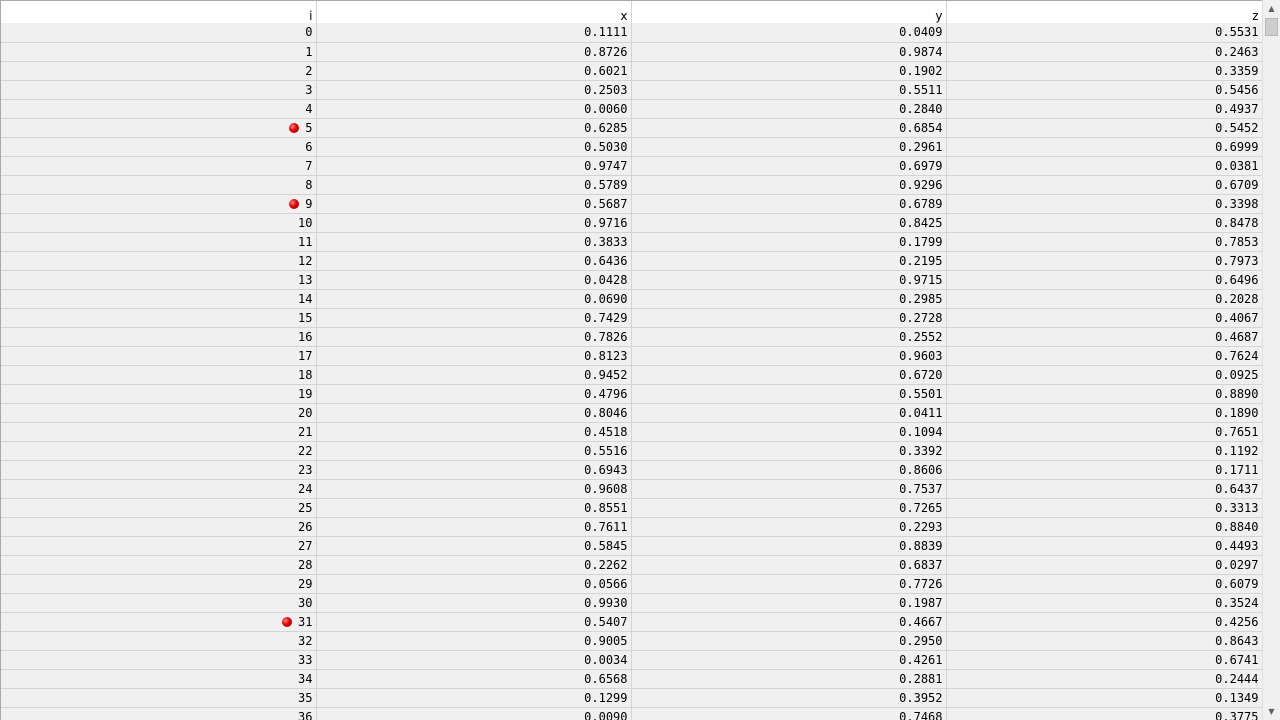 The image size is (1280, 720). I want to click on cell-z: 0.7973, so click(1104, 261).